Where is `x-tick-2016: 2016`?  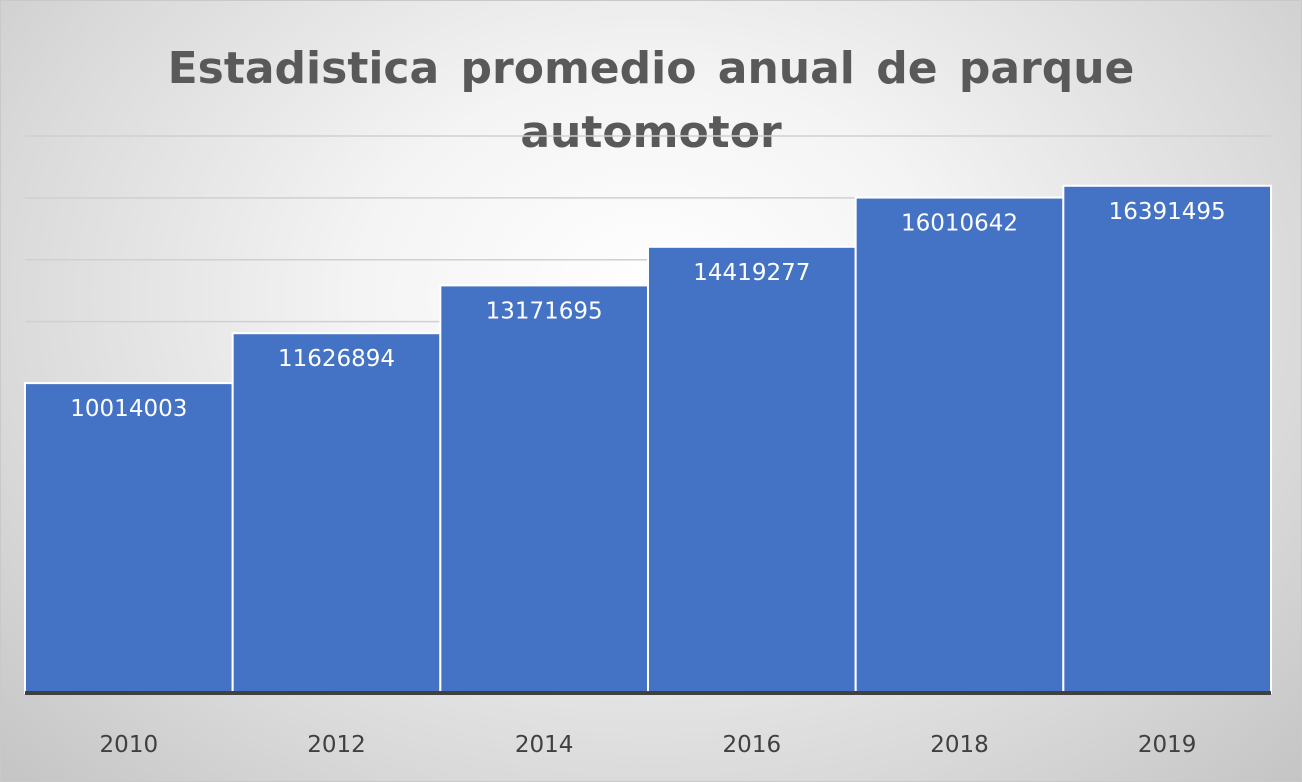 x-tick-2016: 2016 is located at coordinates (752, 745).